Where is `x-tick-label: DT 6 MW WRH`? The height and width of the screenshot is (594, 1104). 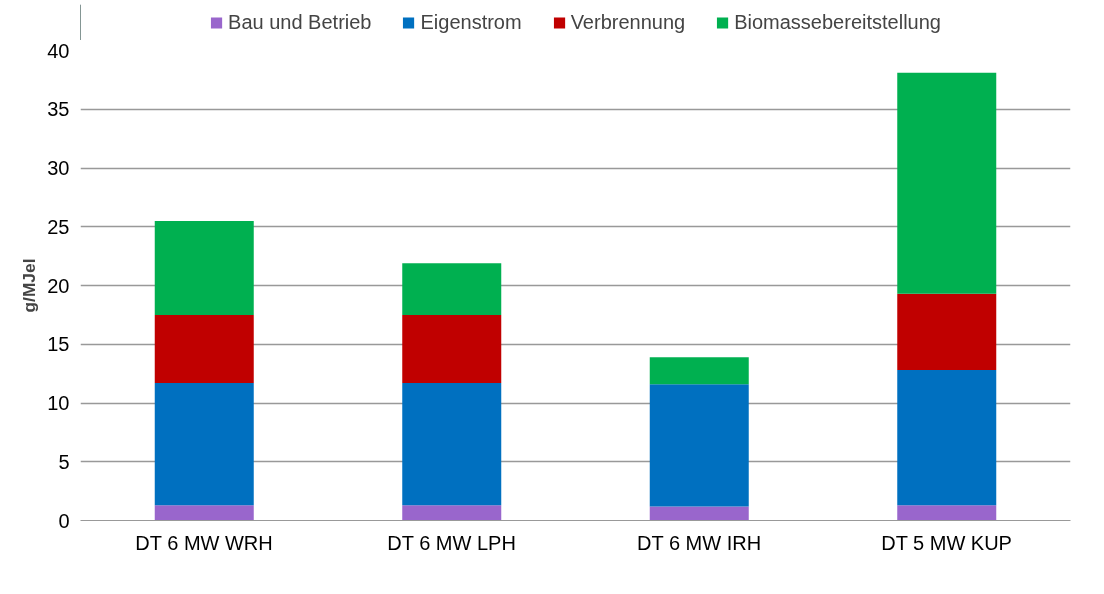
x-tick-label: DT 6 MW WRH is located at coordinates (204, 542).